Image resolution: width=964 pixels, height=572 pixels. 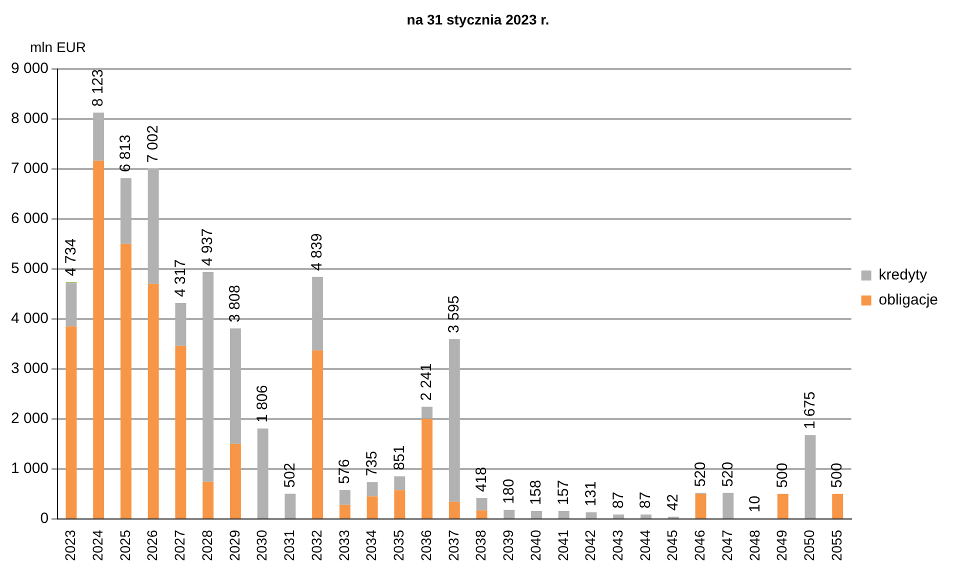 I want to click on total-label: 180, so click(x=509, y=491).